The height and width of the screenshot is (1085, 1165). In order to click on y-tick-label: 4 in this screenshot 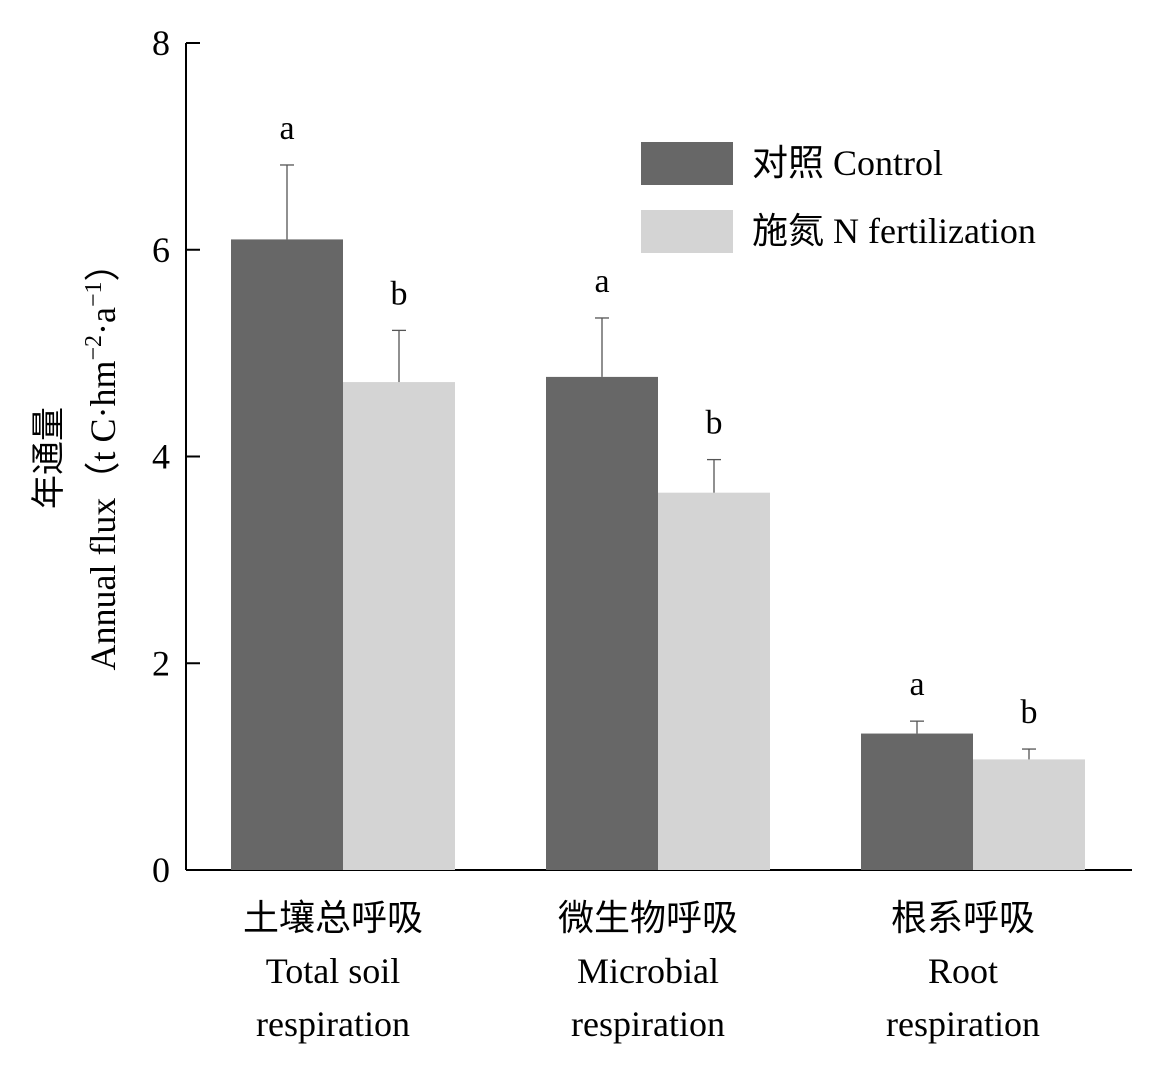, I will do `click(161, 457)`.